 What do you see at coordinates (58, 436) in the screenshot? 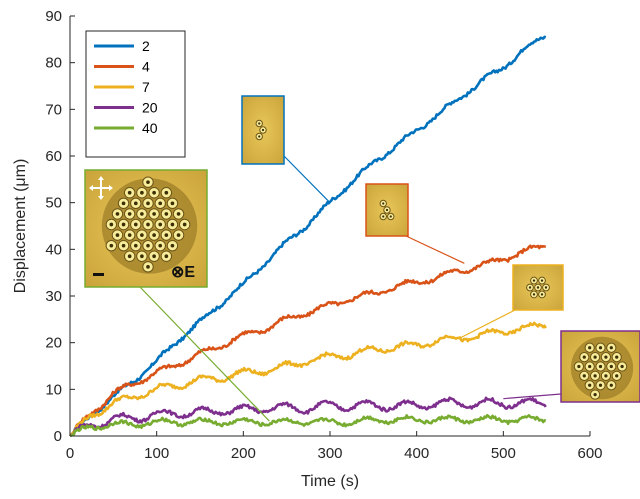
I see `y-tick-label: 0` at bounding box center [58, 436].